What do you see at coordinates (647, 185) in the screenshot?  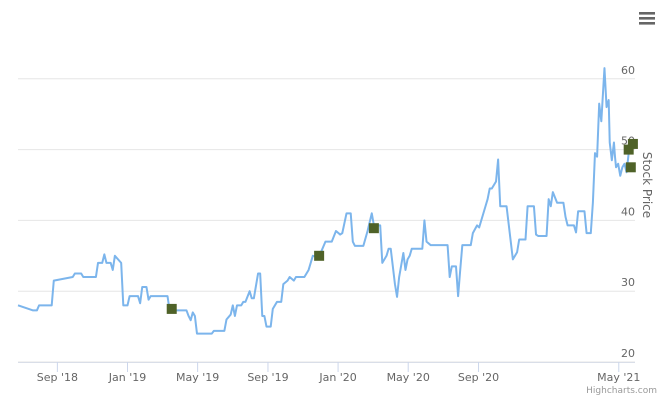 I see `y-axis-title: Stock Price` at bounding box center [647, 185].